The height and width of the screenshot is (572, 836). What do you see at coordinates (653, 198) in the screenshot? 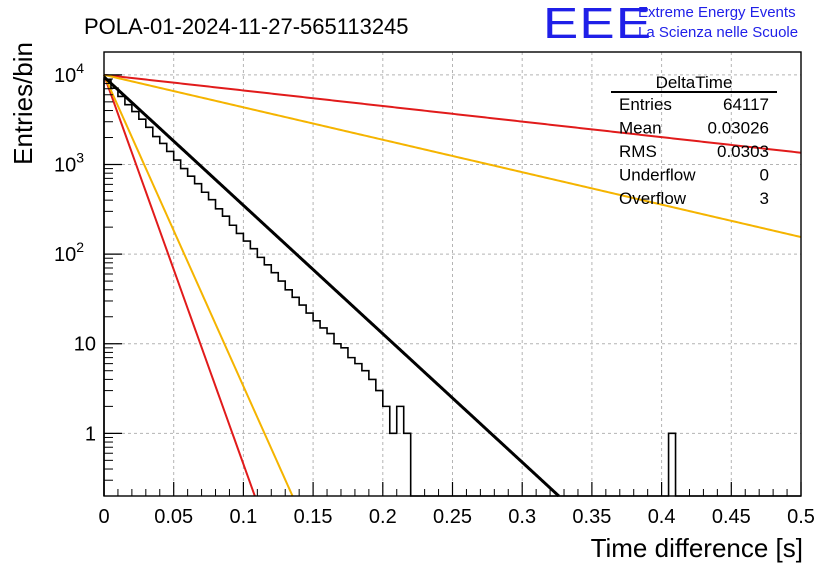
I see `stats-label: Overflow` at bounding box center [653, 198].